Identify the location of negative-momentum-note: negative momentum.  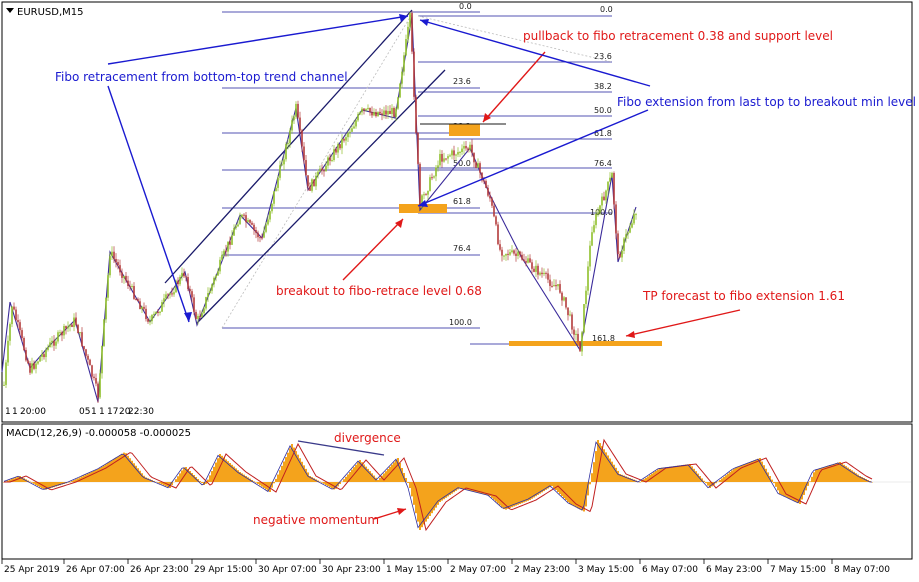
(316, 520).